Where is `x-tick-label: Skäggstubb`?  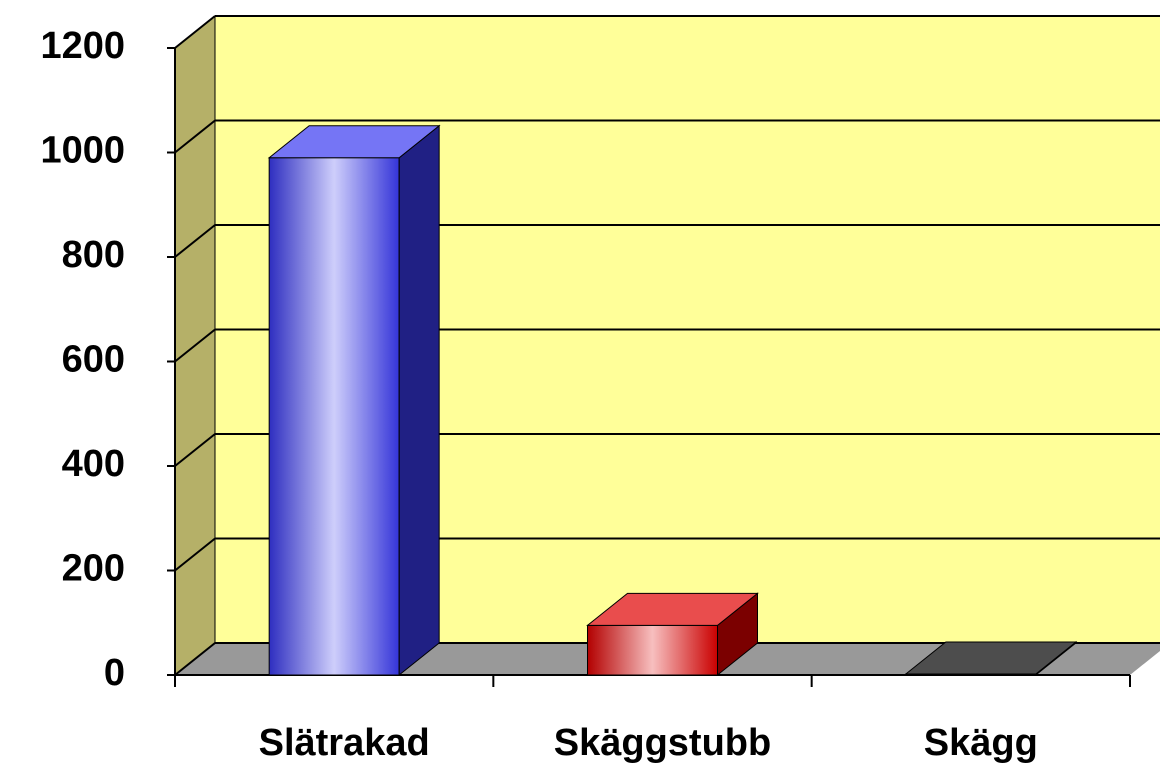
x-tick-label: Skäggstubb is located at coordinates (662, 743).